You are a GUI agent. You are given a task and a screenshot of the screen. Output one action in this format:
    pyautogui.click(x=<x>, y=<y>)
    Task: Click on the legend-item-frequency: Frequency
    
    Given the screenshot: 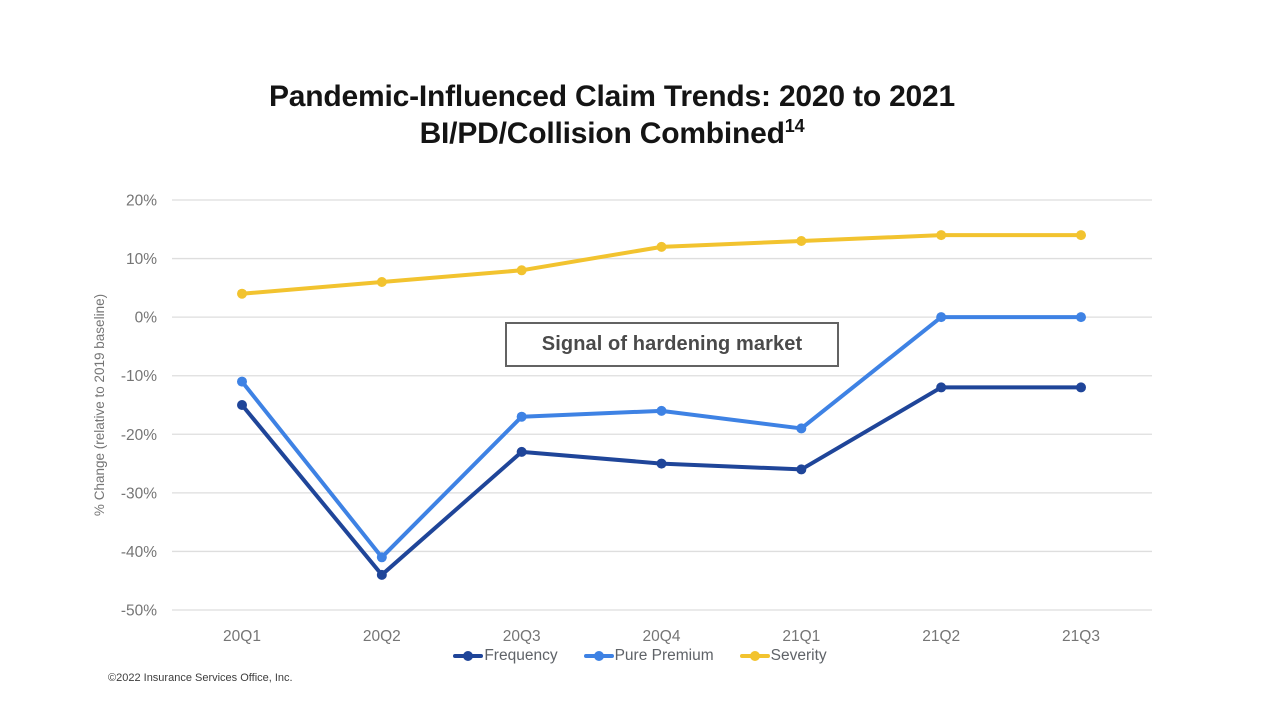 What is the action you would take?
    pyautogui.click(x=505, y=656)
    